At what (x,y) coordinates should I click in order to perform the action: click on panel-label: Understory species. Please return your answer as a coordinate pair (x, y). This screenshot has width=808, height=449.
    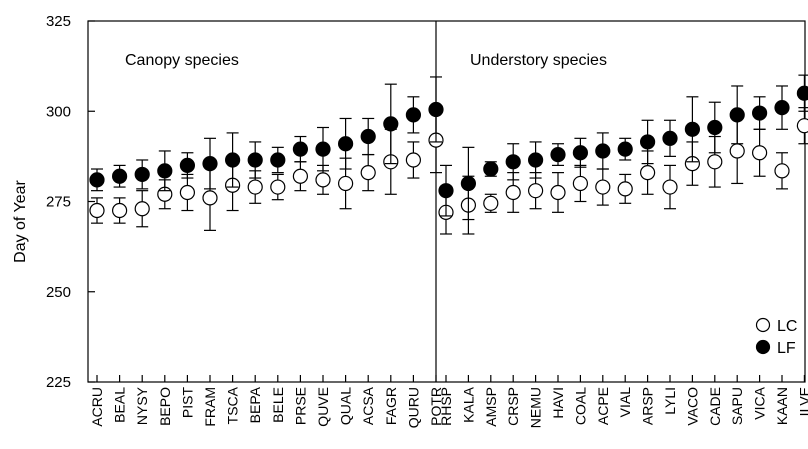
    Looking at the image, I should click on (538, 60).